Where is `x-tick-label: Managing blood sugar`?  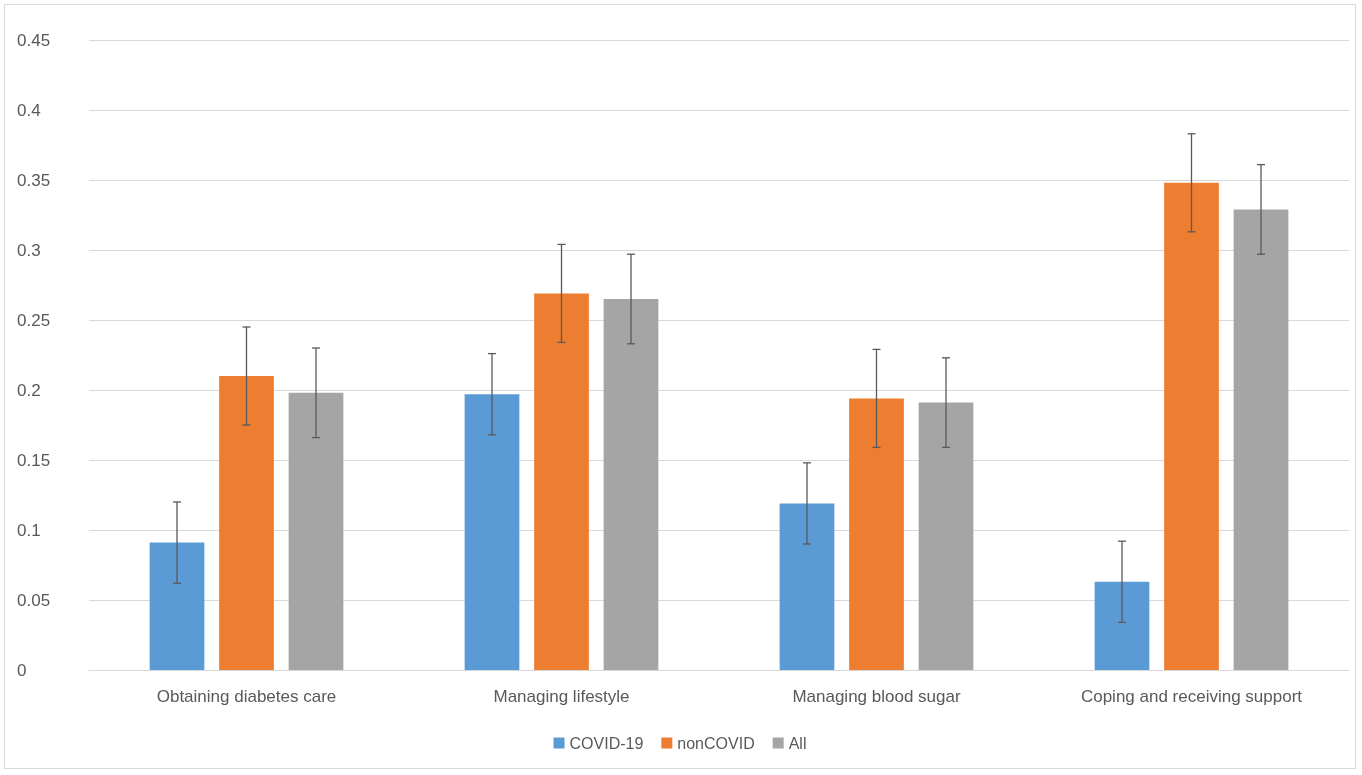
x-tick-label: Managing blood sugar is located at coordinates (876, 696).